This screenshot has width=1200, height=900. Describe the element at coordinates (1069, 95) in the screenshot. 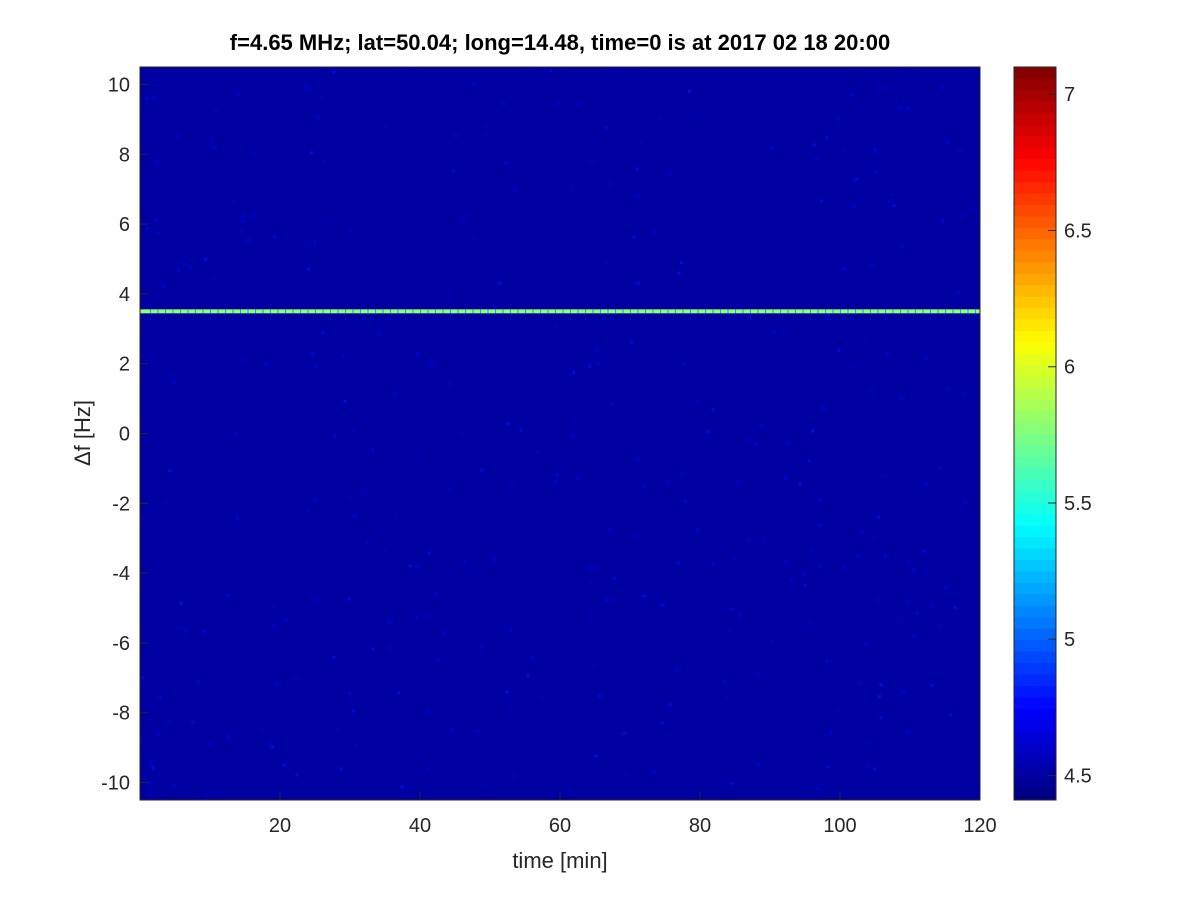

I see `colorbar-tick-label: 7` at that location.